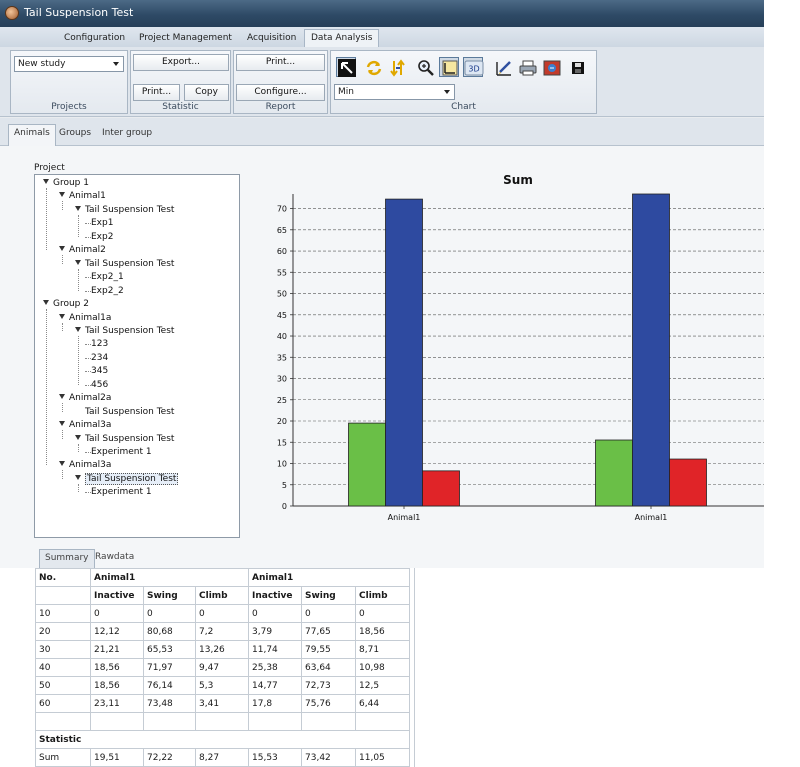 The height and width of the screenshot is (767, 800). Describe the element at coordinates (206, 92) in the screenshot. I see `copy-button: Copy` at that location.